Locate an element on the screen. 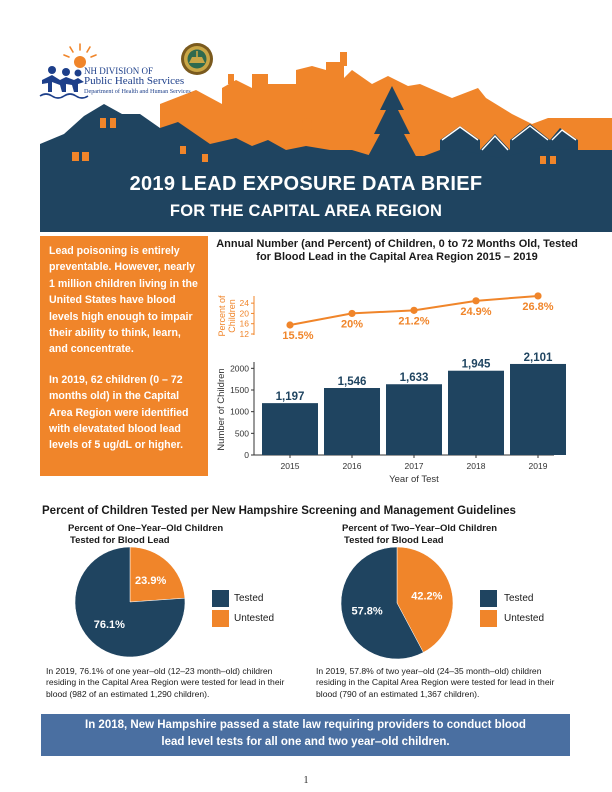 This screenshot has height=792, width=612. people-sun-logo-icon is located at coordinates (68, 71).